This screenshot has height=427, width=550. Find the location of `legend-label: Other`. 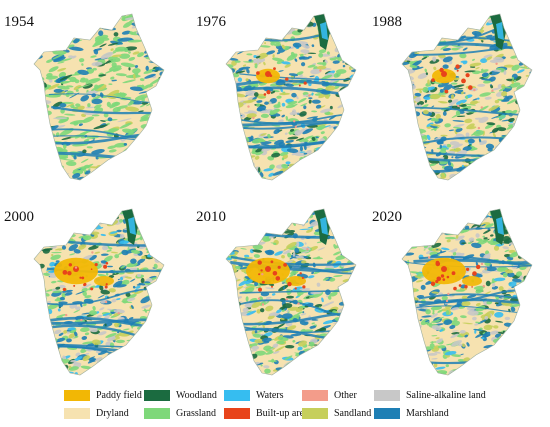

legend-label: Other is located at coordinates (345, 395).